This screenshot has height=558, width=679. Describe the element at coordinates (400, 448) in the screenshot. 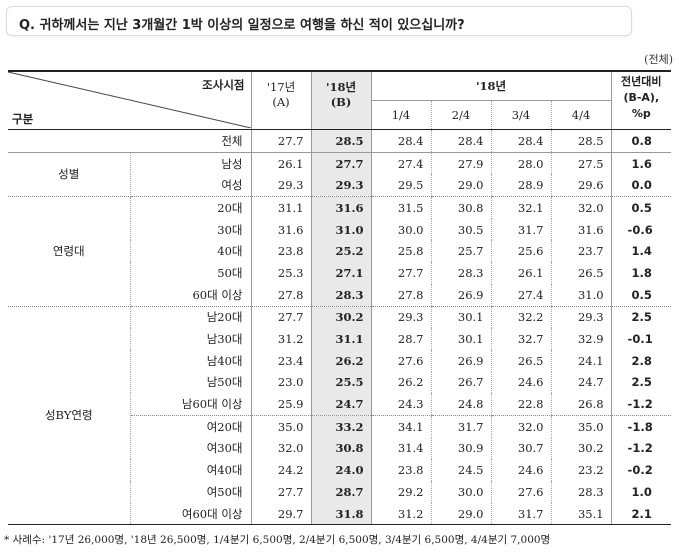

I see `value-q1: 31.4` at that location.